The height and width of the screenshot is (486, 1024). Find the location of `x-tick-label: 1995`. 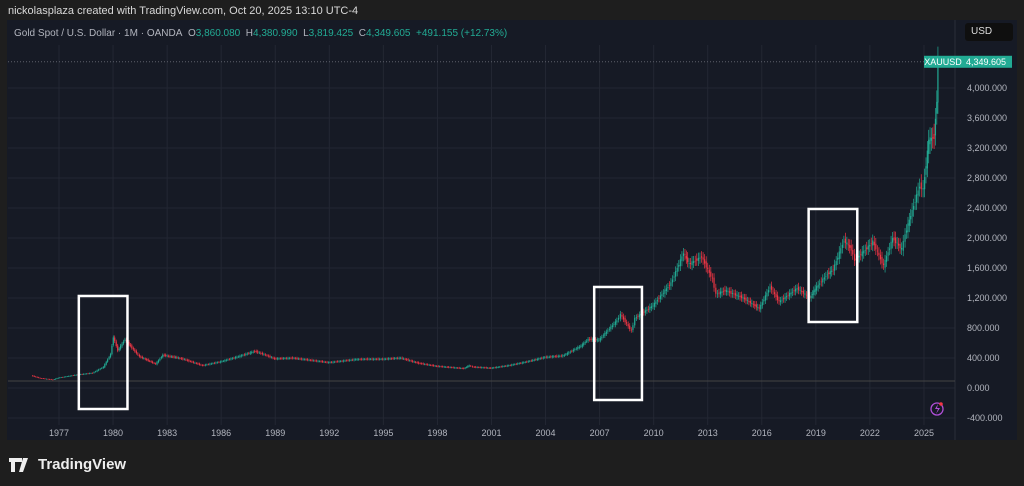

x-tick-label: 1995 is located at coordinates (383, 433).